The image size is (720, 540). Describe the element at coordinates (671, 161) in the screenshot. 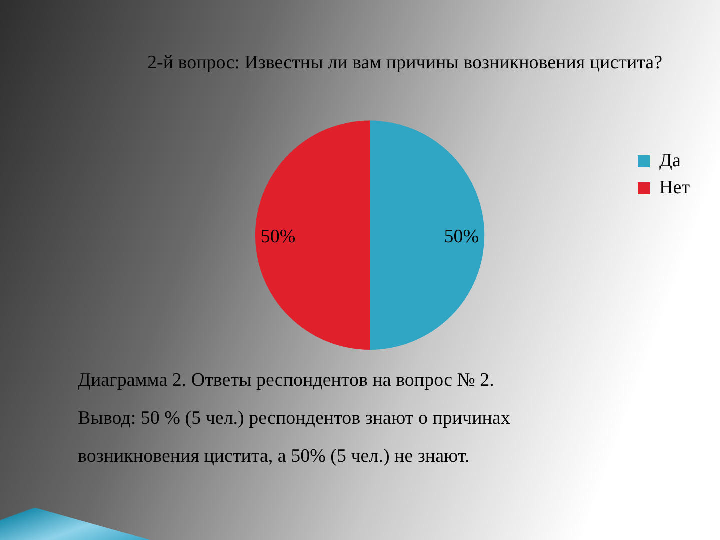

I see `legend-label: Да` at that location.